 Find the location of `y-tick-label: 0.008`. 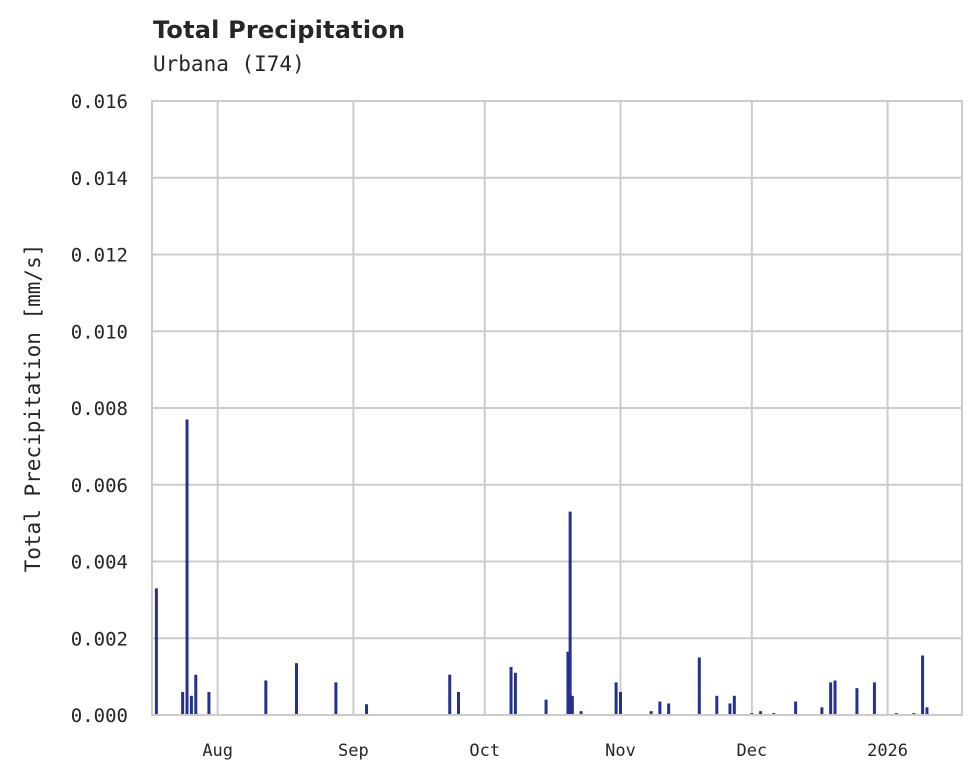

y-tick-label: 0.008 is located at coordinates (99, 409).